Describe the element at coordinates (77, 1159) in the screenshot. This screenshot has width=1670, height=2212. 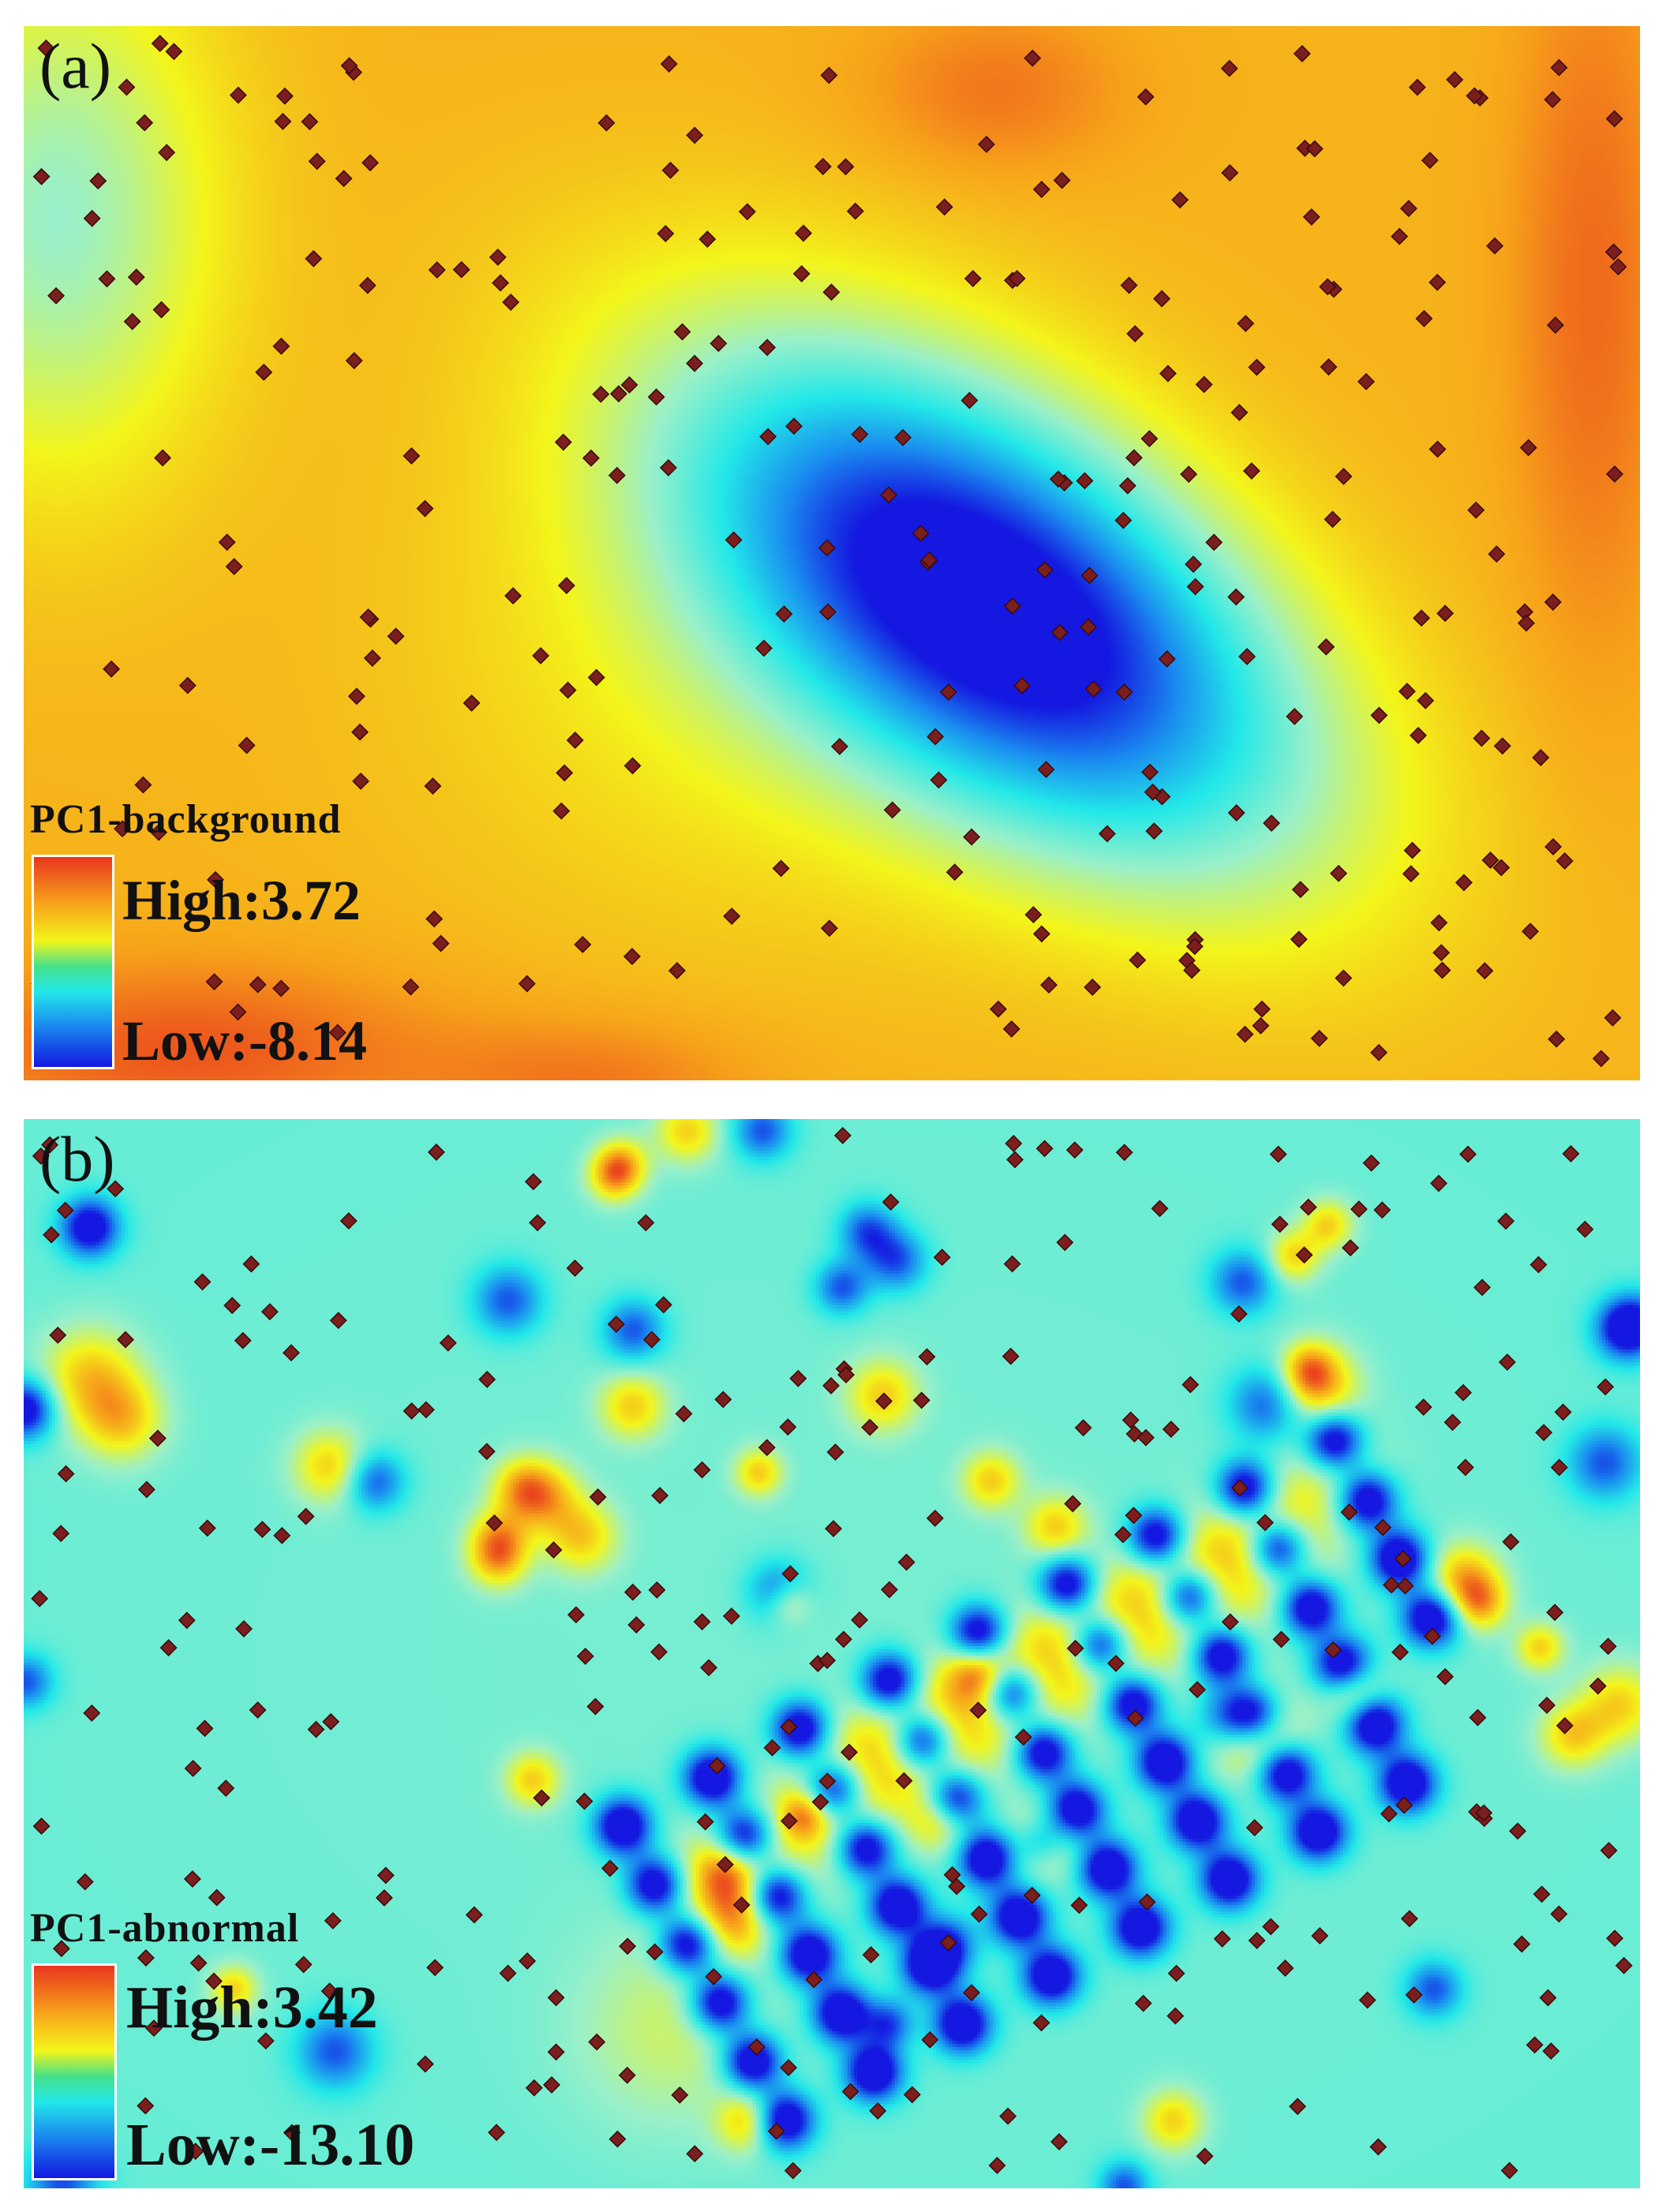
I see `panel-label: (b)` at that location.